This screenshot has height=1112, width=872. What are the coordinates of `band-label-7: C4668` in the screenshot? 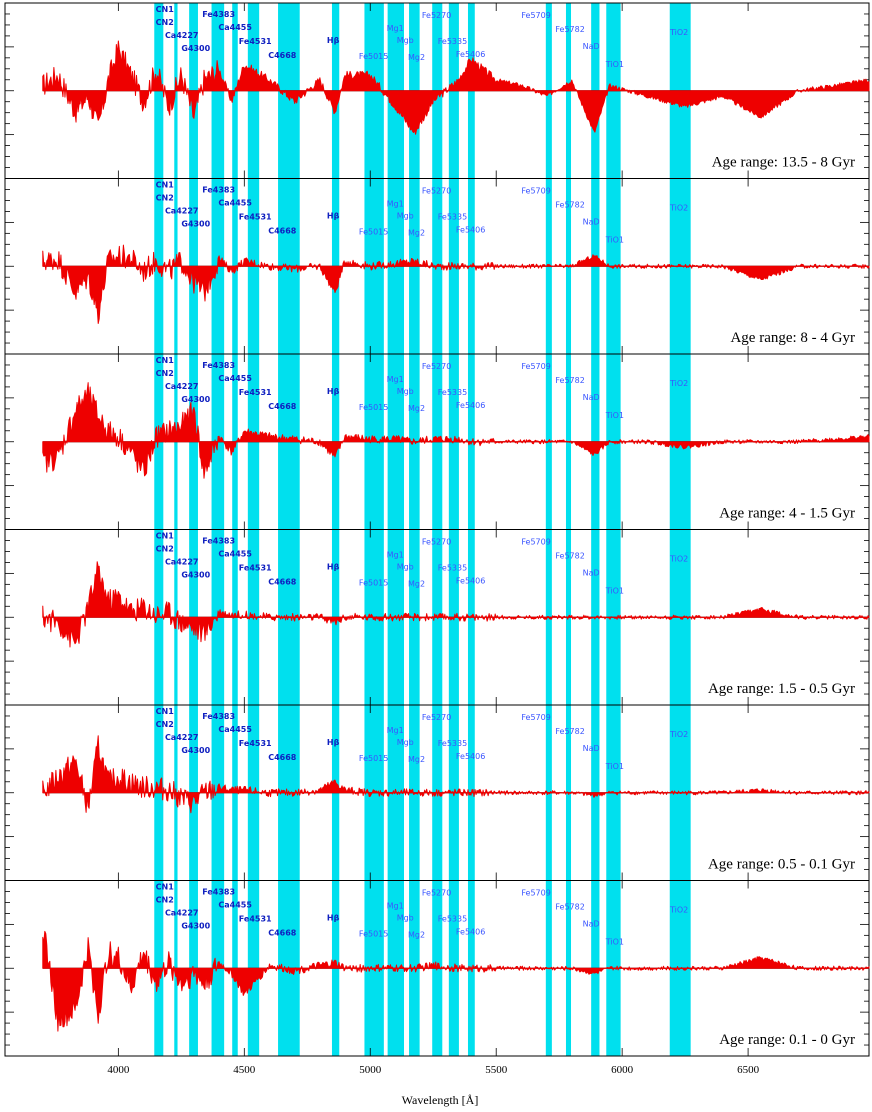 It's located at (282, 406).